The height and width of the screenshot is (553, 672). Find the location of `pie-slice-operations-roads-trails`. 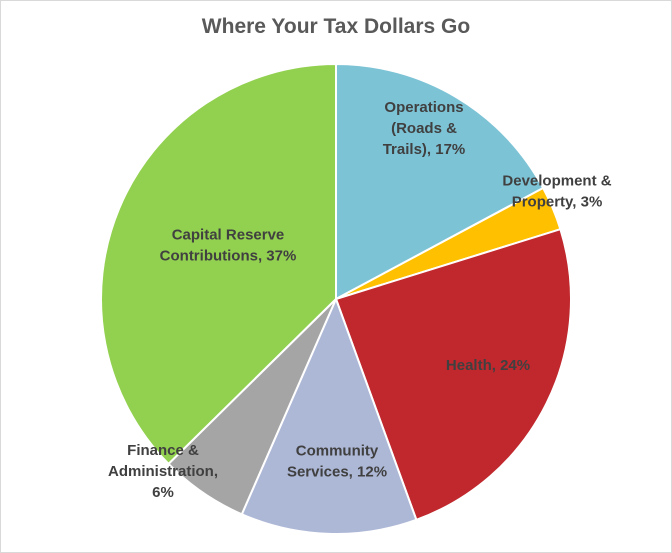

pie-slice-operations-roads-trails is located at coordinates (440, 181).